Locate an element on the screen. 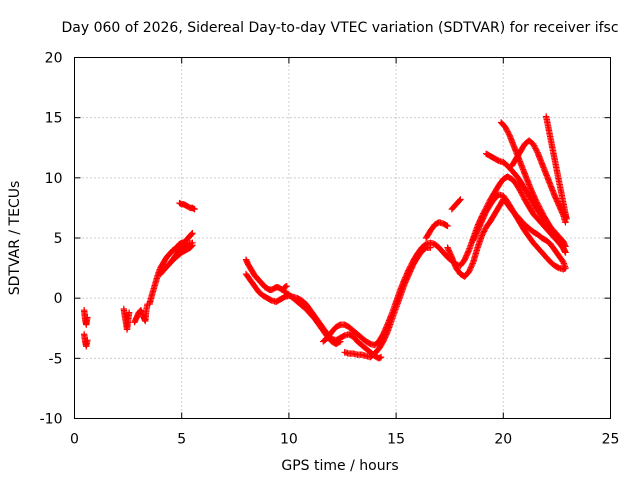 This screenshot has height=480, width=640. y-tick-label: 10 is located at coordinates (54, 179).